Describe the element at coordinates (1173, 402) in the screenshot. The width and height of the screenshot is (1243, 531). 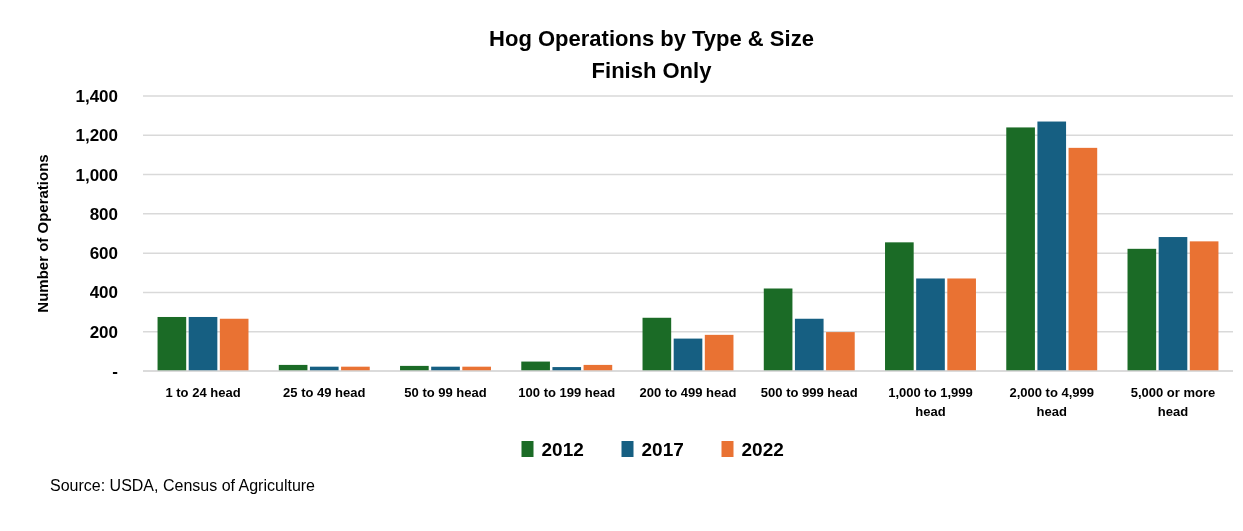
I see `x-tick-label: 5,000 or more head` at that location.